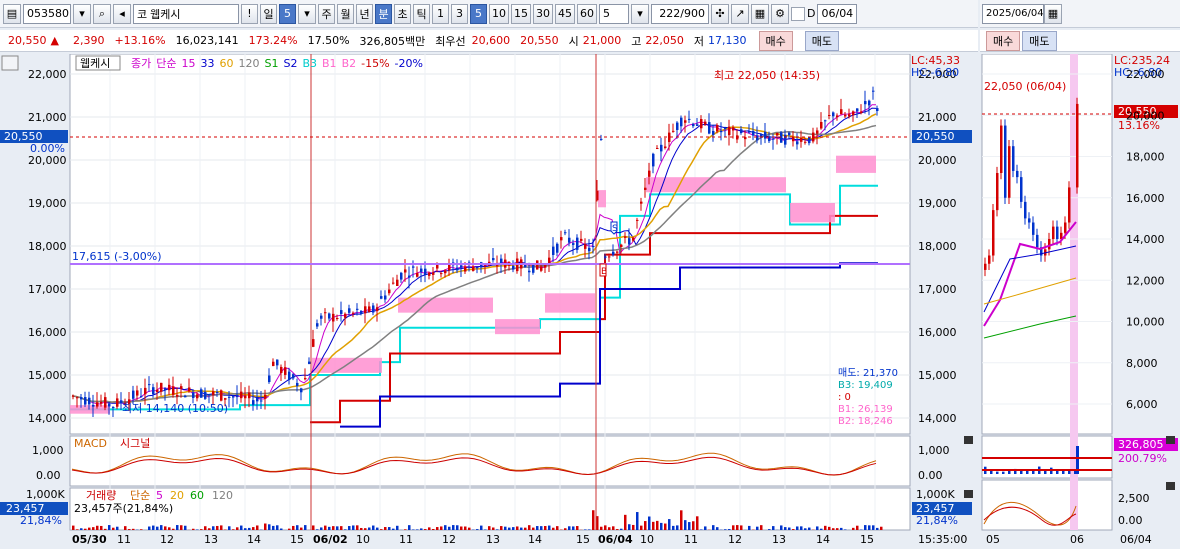 This screenshot has width=1180, height=549. Describe the element at coordinates (102, 13) in the screenshot. I see `search-icon: ⌕` at that location.